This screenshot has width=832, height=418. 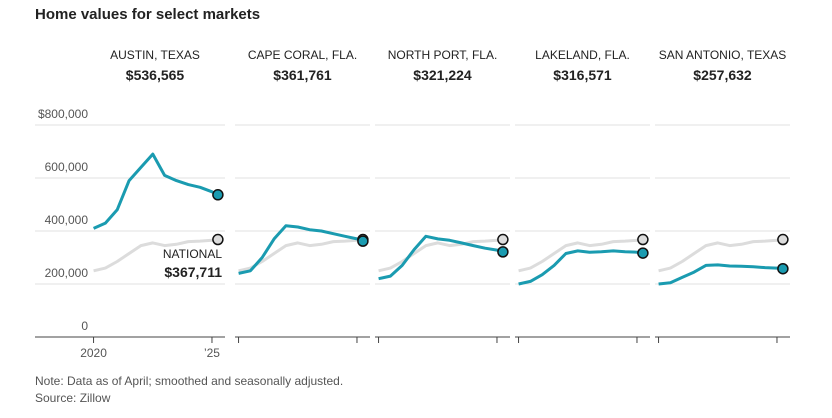 I want to click on x-tick-label: 2020, so click(x=93, y=353).